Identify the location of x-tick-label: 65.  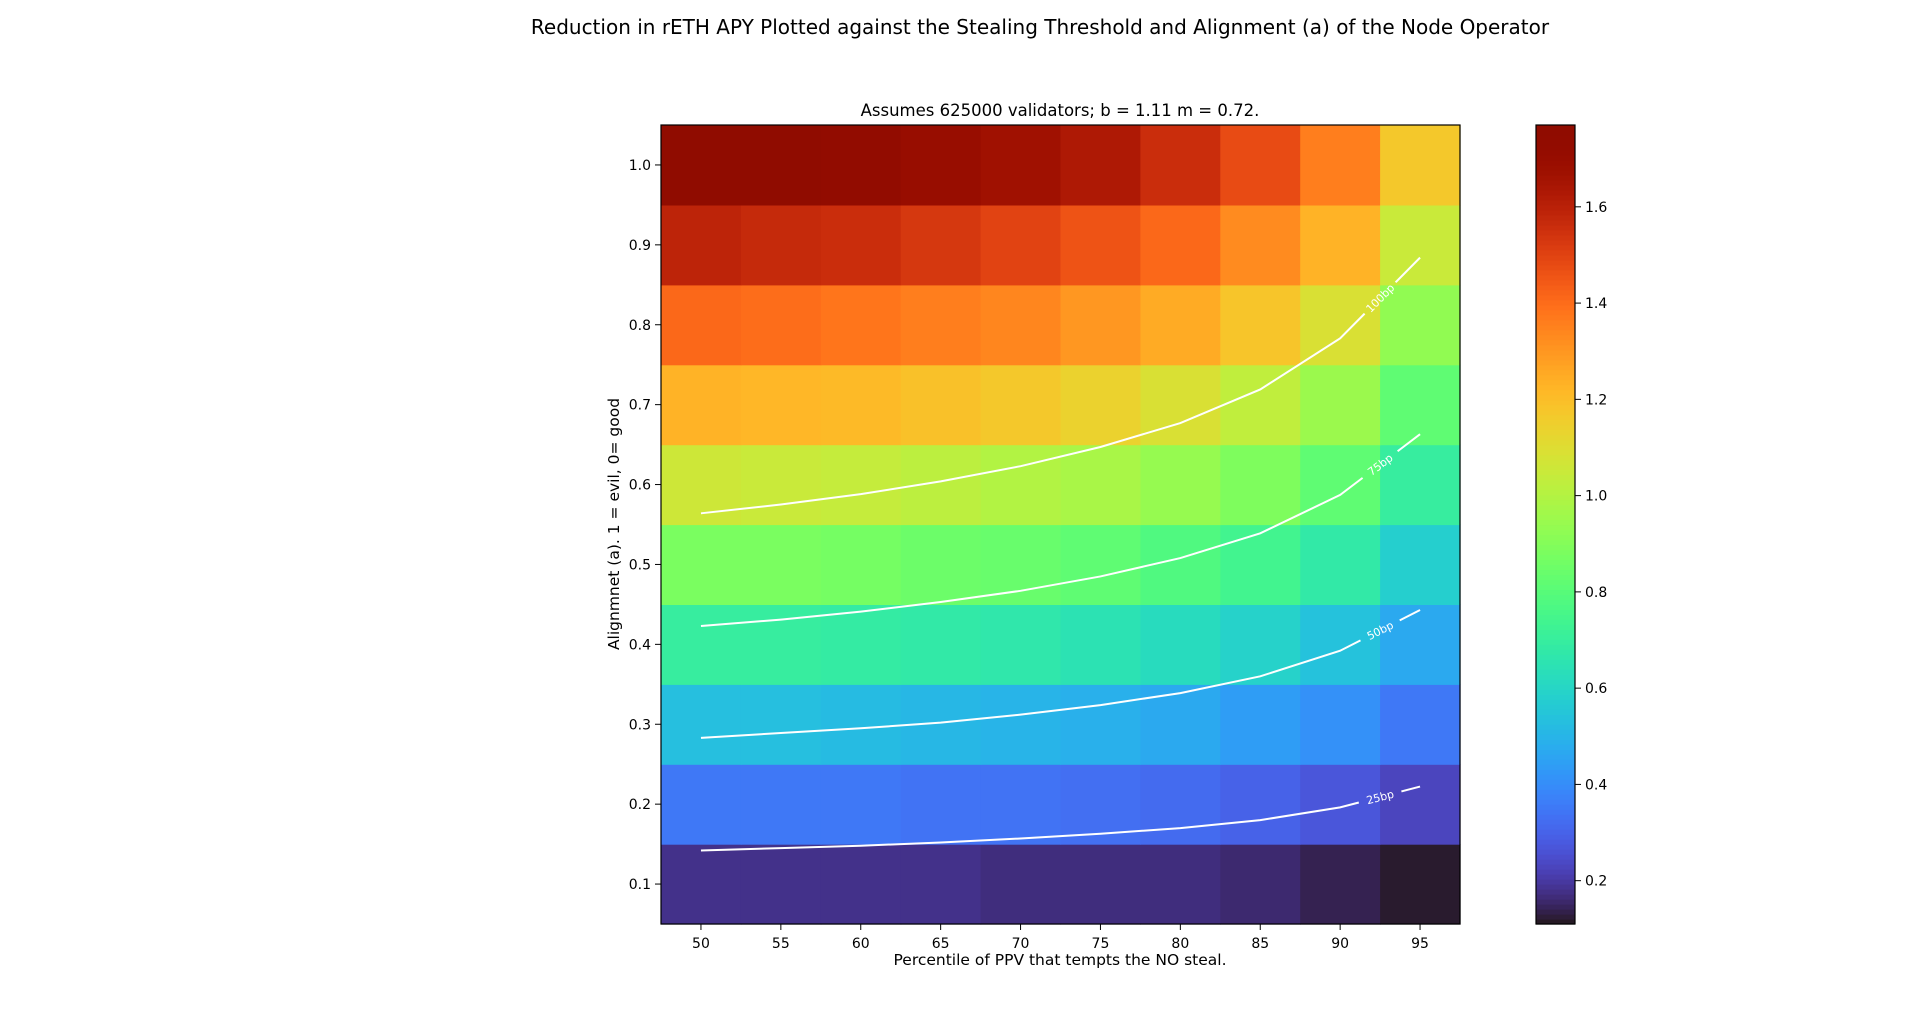
(941, 944).